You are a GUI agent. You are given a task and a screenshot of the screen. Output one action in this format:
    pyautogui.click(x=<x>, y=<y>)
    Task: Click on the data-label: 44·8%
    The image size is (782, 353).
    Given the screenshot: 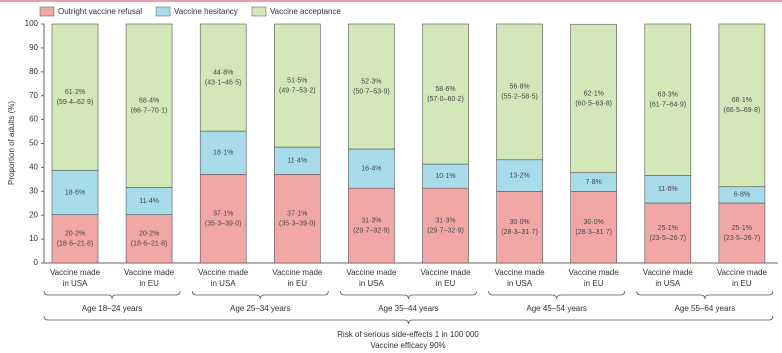 What is the action you would take?
    pyautogui.click(x=223, y=72)
    